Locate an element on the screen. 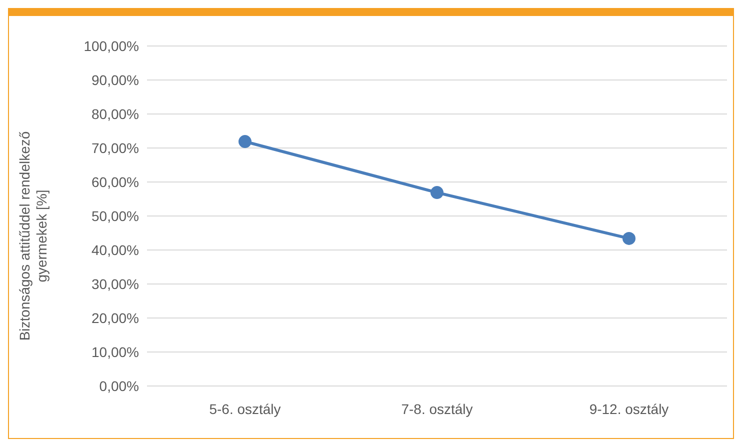 The image size is (742, 447). y-tick-label: 80,00% is located at coordinates (115, 114).